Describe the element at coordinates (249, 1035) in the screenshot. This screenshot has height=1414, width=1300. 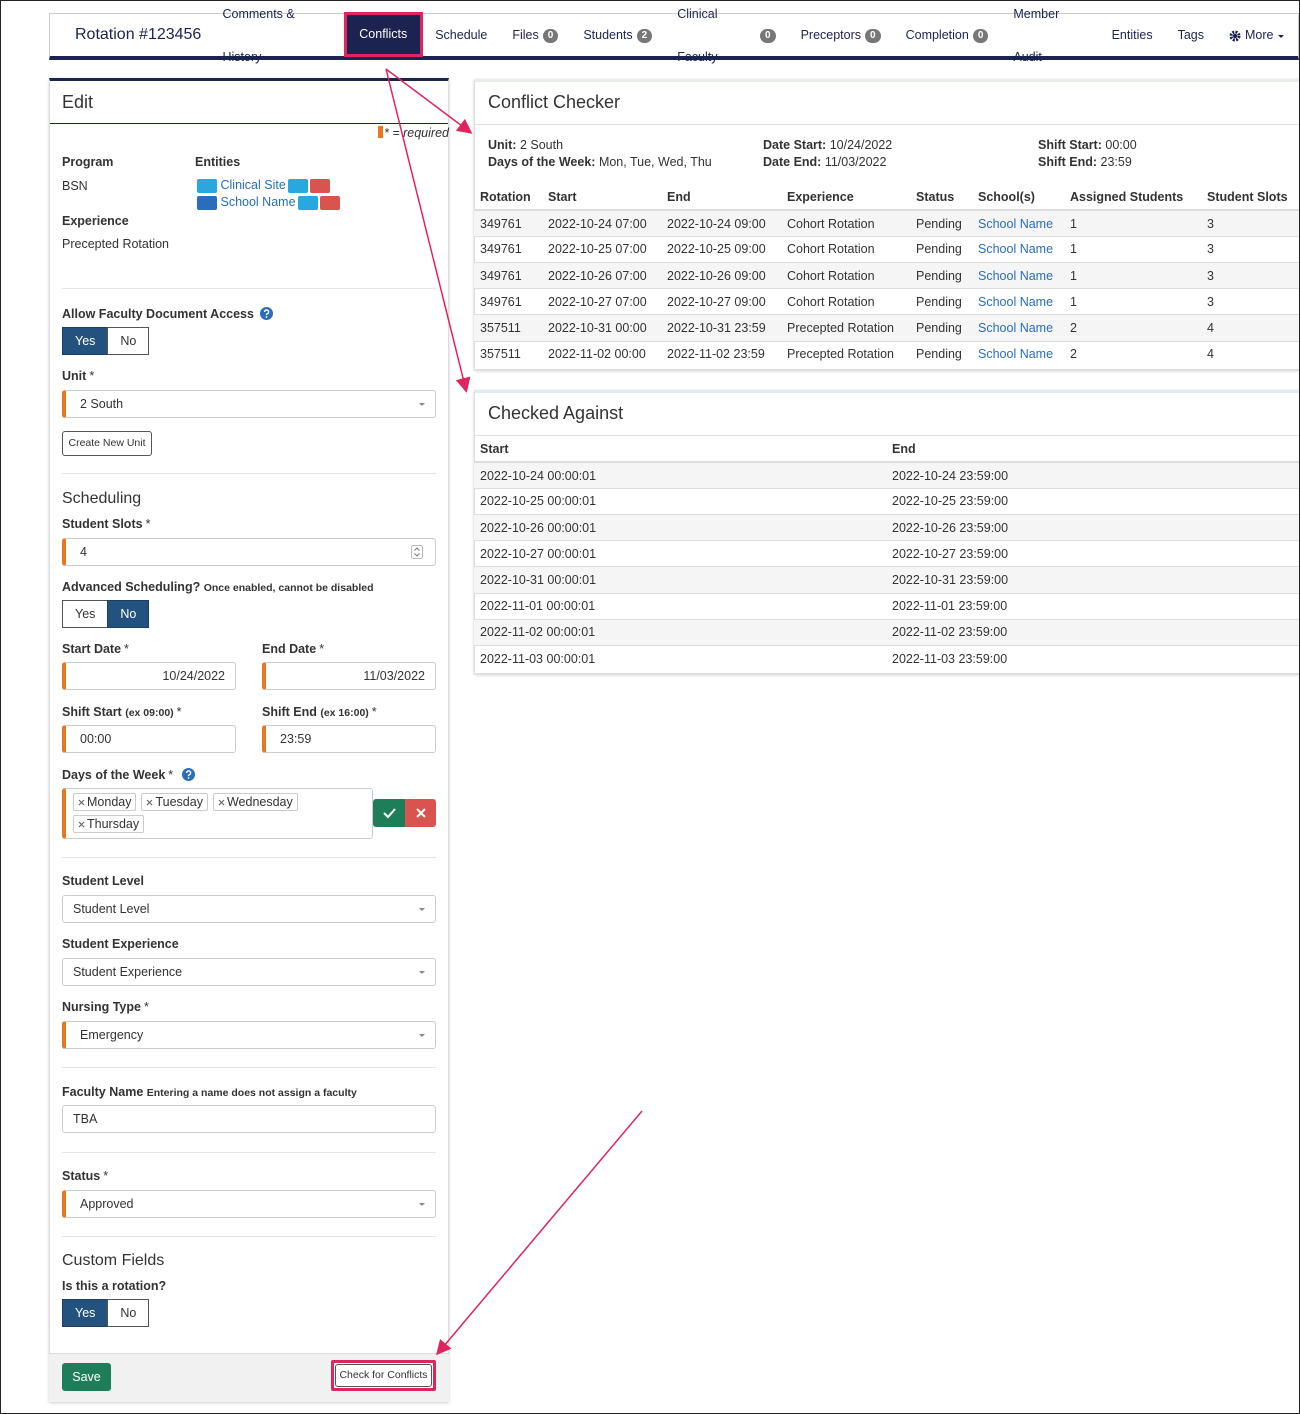
I see `nursing-type-select: Emergency` at that location.